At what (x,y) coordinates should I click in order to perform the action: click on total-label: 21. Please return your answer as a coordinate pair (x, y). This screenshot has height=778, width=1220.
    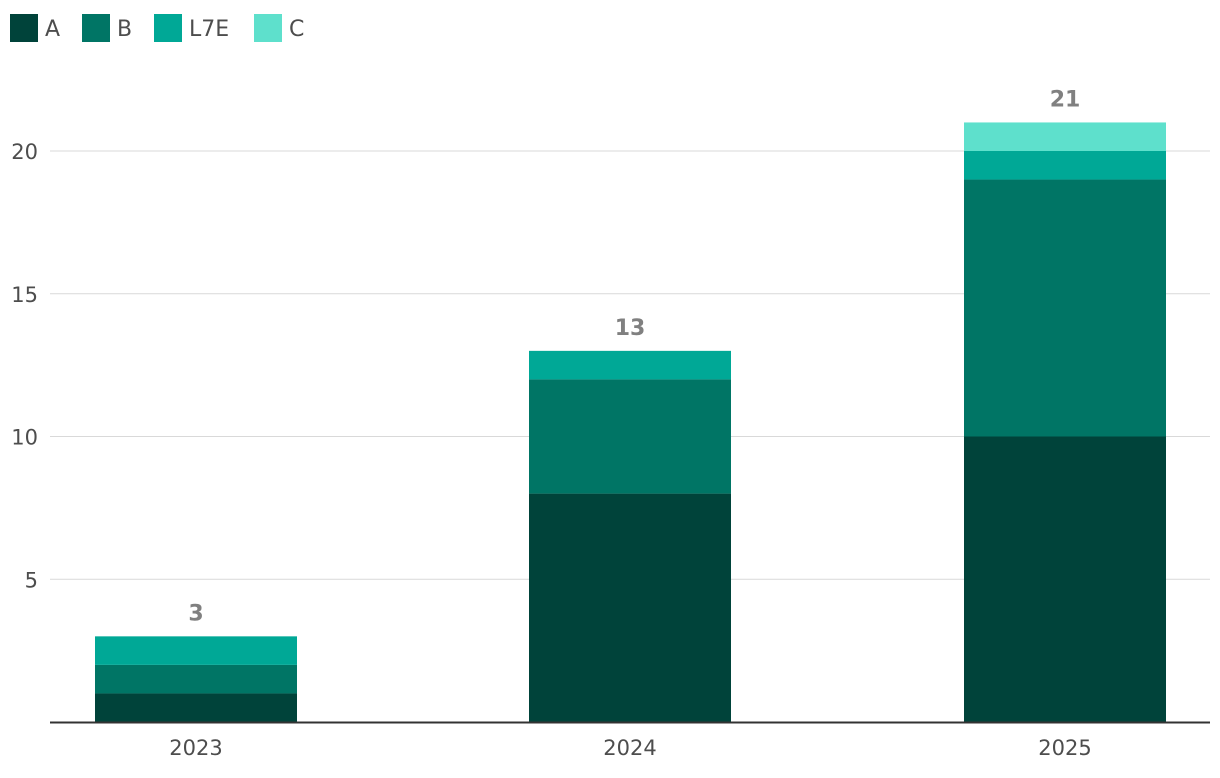
    Looking at the image, I should click on (1065, 99).